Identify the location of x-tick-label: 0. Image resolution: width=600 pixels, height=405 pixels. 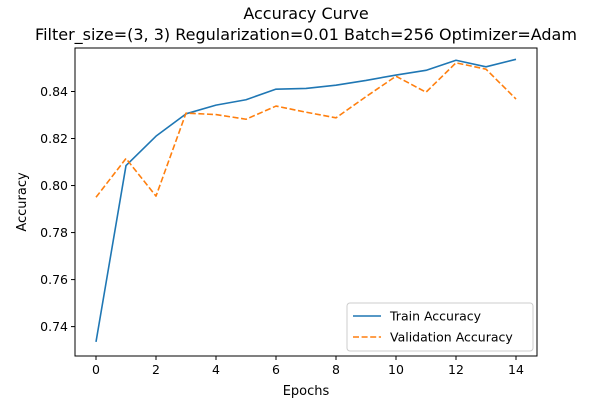
(96, 369).